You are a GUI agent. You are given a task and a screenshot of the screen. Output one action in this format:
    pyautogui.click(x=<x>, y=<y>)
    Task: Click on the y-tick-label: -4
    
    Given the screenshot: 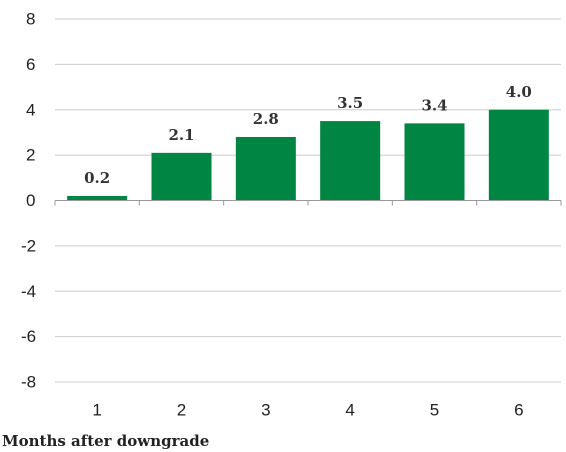 What is the action you would take?
    pyautogui.click(x=28, y=291)
    